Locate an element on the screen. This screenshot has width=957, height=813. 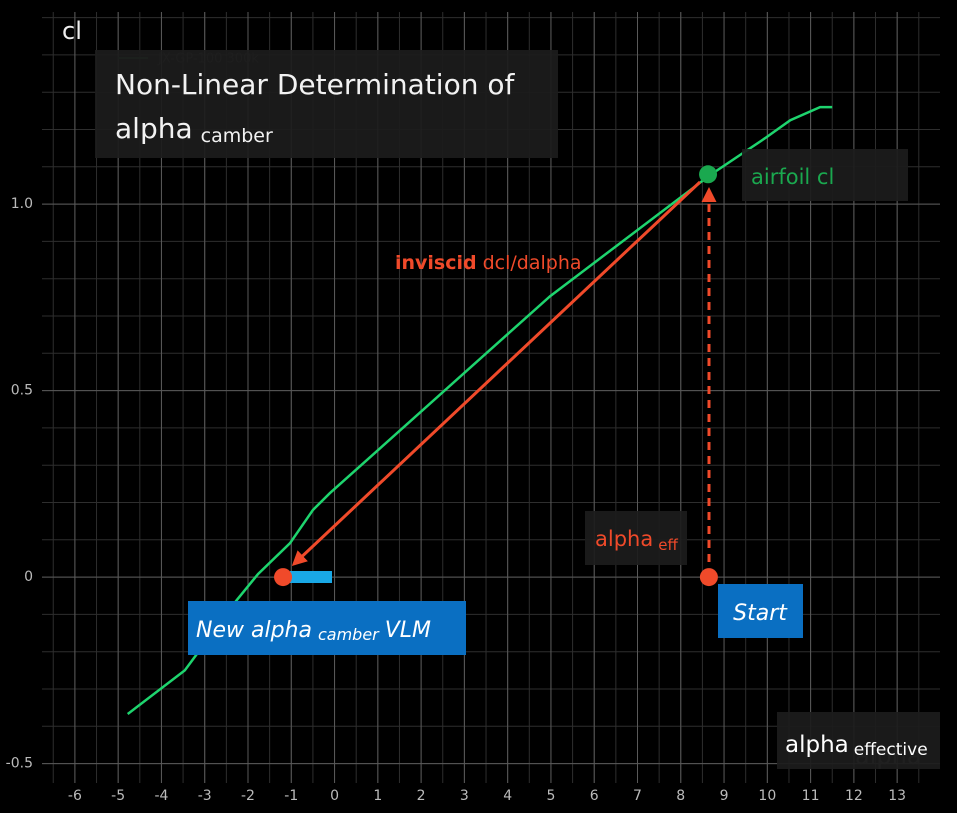
x-tick-label: 9 is located at coordinates (724, 796).